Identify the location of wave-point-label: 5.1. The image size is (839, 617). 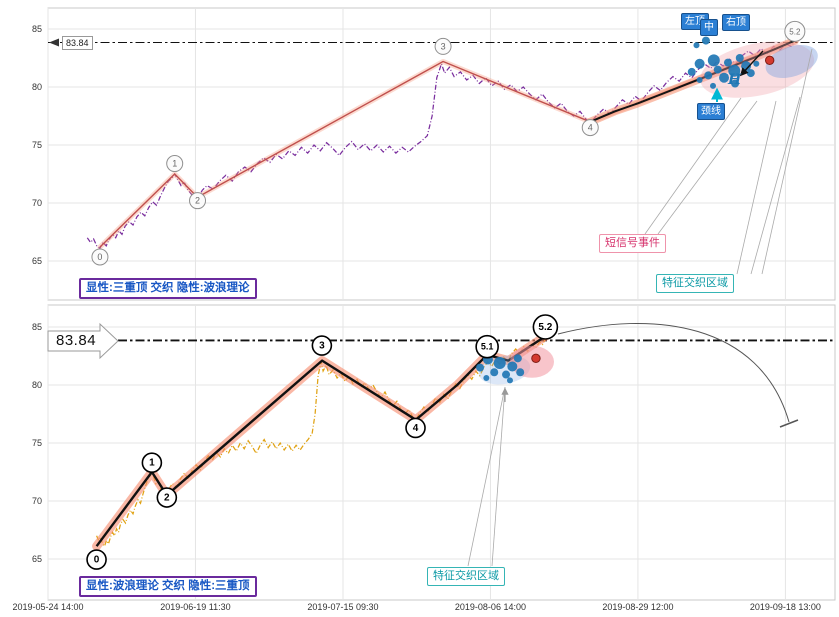
(487, 347).